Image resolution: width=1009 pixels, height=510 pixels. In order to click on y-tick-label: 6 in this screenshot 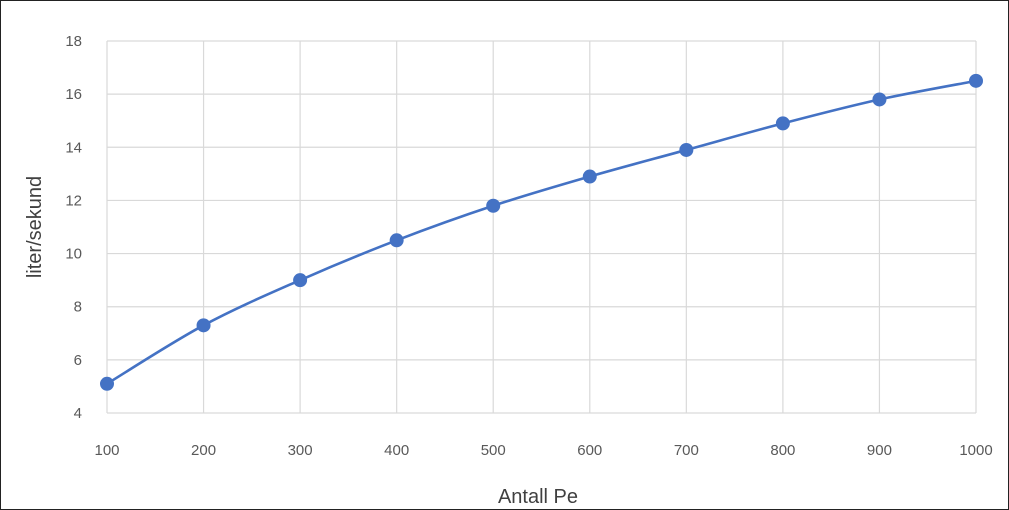, I will do `click(78, 360)`.